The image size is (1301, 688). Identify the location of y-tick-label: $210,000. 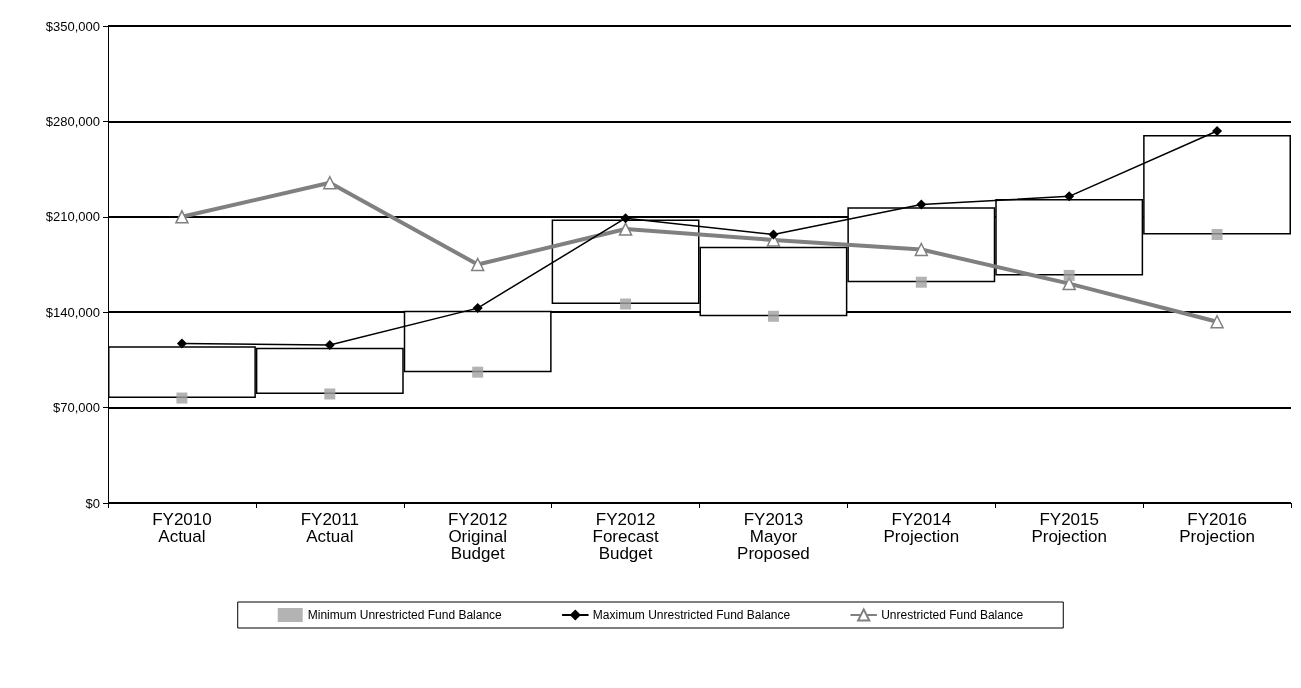
(72, 217).